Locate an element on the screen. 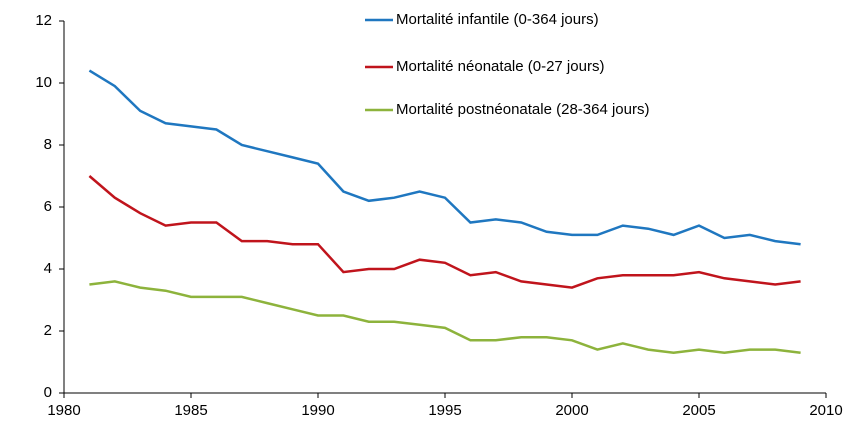 This screenshot has height=426, width=857. y-tick-label: 0 is located at coordinates (48, 392).